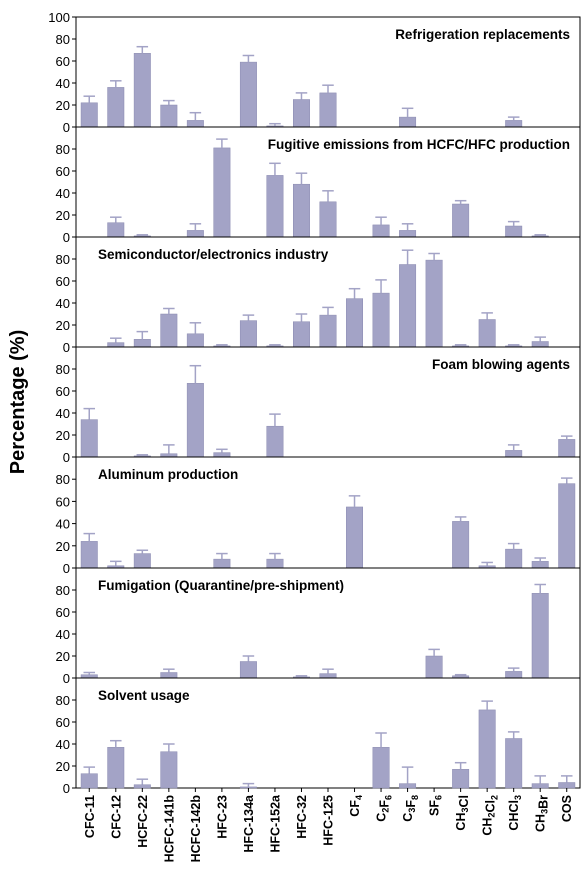 The width and height of the screenshot is (584, 883). I want to click on x-tick-label: CF4, so click(356, 806).